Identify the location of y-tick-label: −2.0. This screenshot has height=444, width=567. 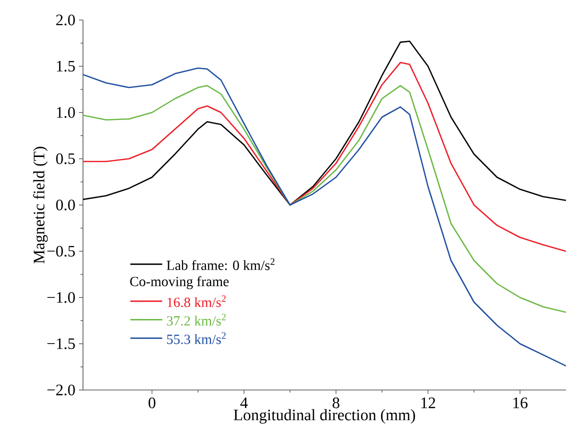
(61, 390).